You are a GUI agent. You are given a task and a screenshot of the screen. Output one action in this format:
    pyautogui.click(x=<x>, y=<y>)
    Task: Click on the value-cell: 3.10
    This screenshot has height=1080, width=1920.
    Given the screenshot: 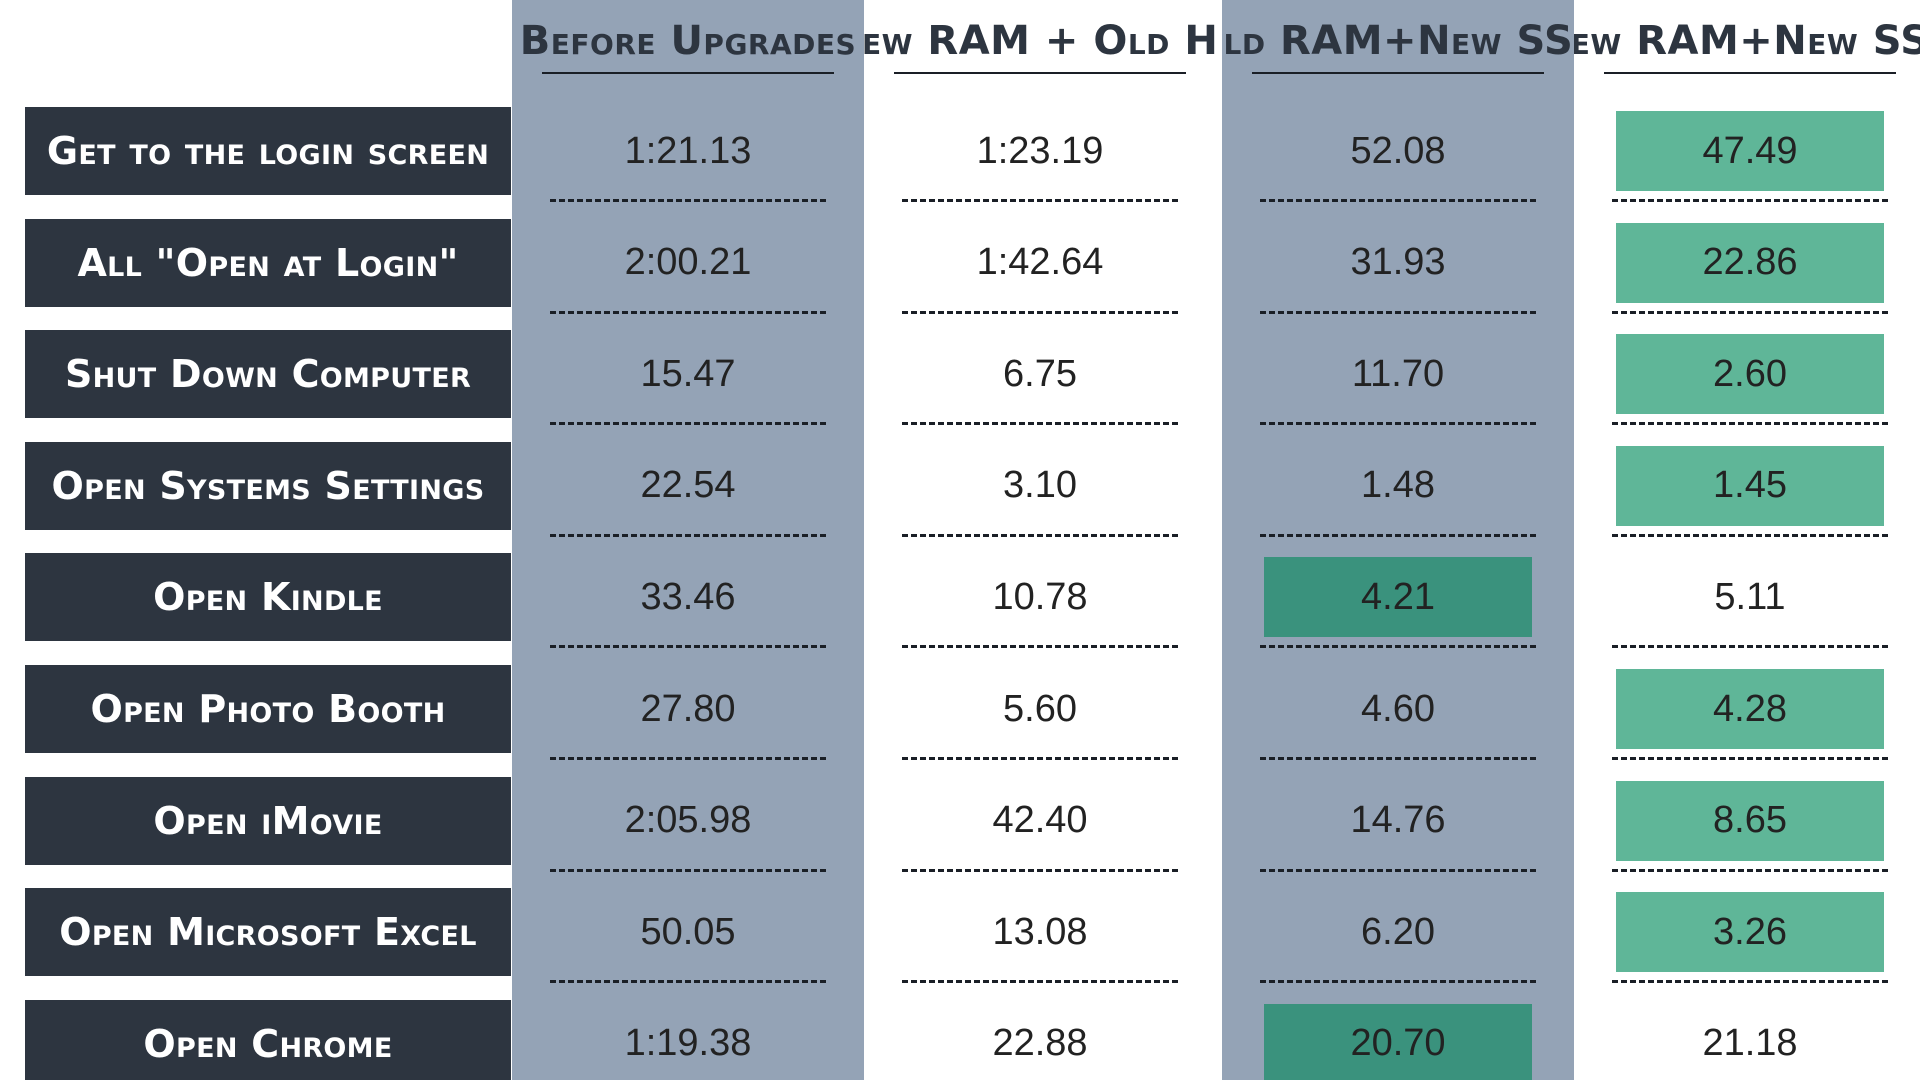 What is the action you would take?
    pyautogui.click(x=1040, y=485)
    